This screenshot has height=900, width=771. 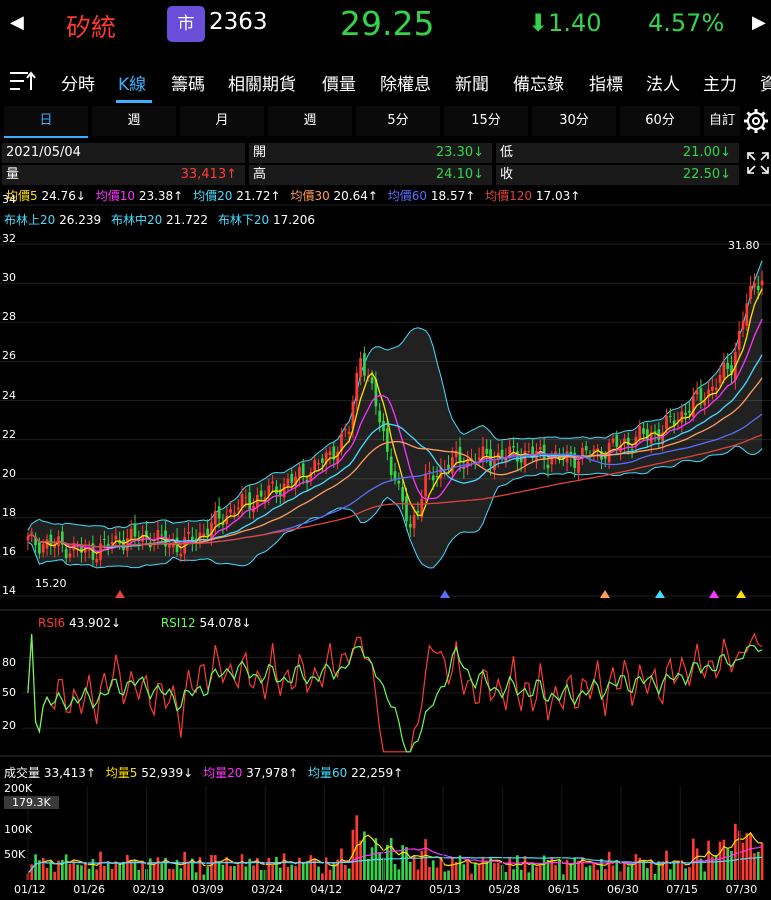 What do you see at coordinates (339, 85) in the screenshot?
I see `tab-price-volume: 價量` at bounding box center [339, 85].